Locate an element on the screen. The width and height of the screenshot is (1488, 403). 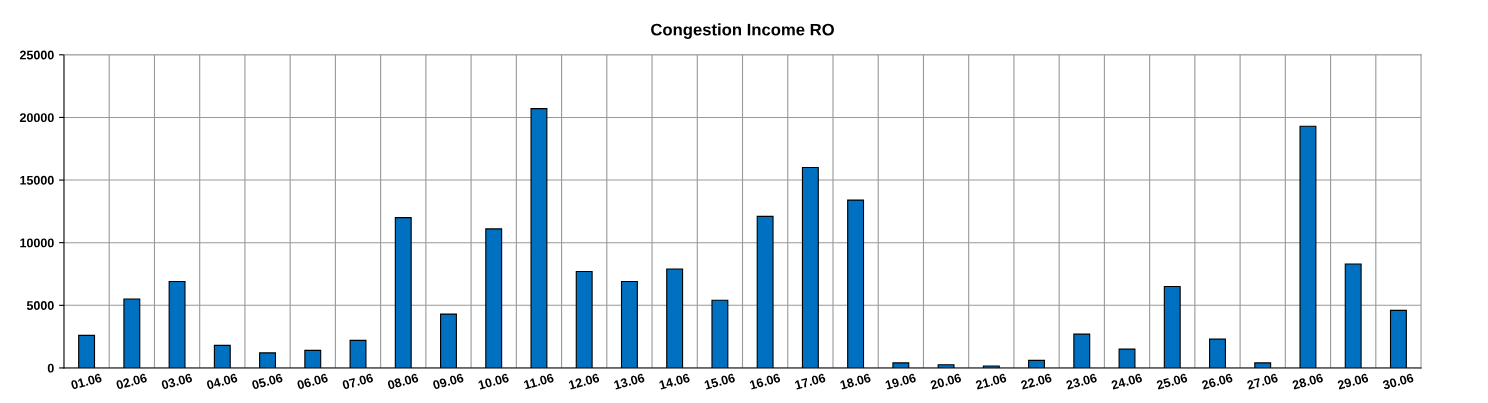
y-tick-label: 20000 is located at coordinates (36, 118).